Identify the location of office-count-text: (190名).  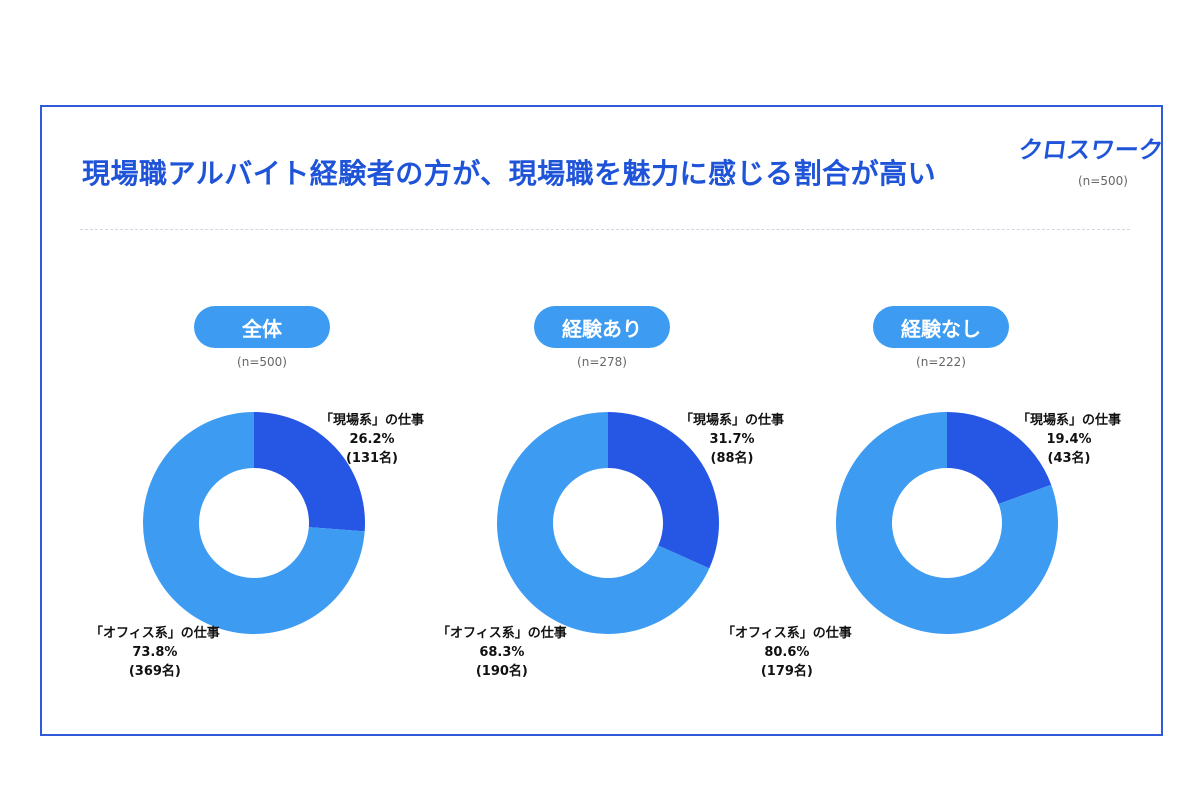
(501, 671).